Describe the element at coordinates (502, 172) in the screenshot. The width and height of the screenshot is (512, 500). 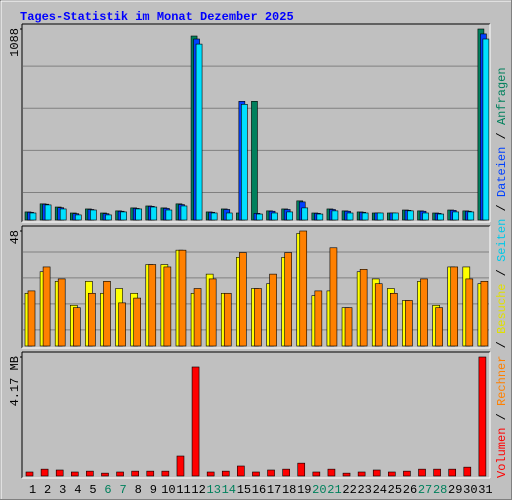
I see `legend-entry: Dateien` at that location.